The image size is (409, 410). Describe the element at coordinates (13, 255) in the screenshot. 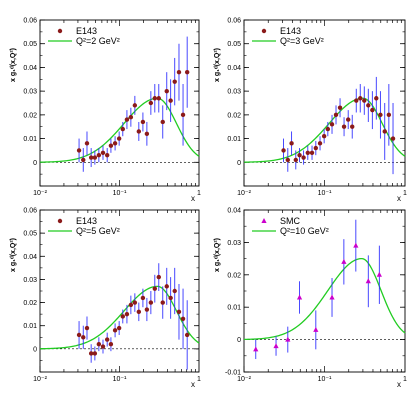

I see `y-axis-label: x g₁ᵈ(x,Q²)` at that location.